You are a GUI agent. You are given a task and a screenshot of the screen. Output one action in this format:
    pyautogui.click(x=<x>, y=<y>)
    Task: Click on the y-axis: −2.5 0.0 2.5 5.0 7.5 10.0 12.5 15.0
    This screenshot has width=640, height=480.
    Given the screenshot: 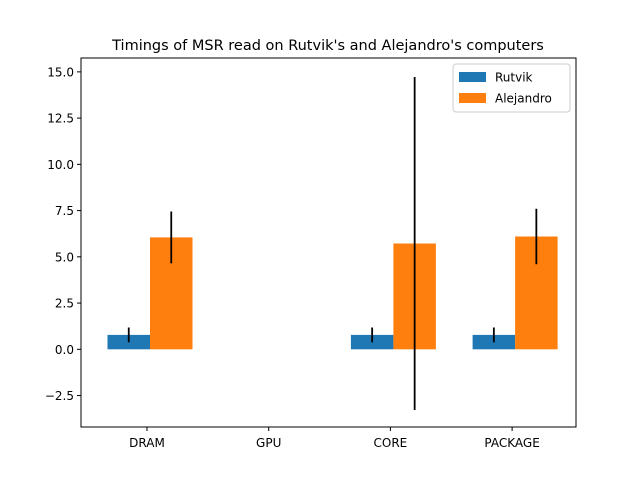 What is the action you would take?
    pyautogui.click(x=63, y=234)
    